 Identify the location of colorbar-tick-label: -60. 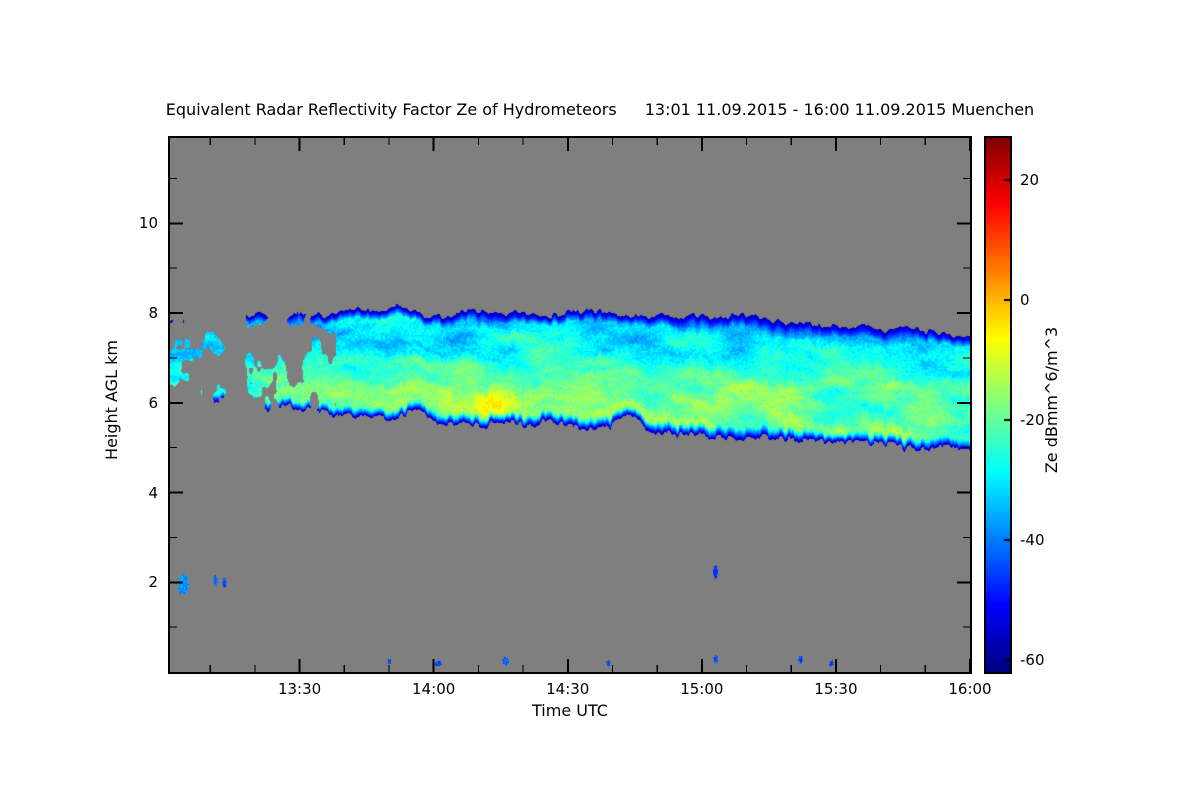
(1032, 660).